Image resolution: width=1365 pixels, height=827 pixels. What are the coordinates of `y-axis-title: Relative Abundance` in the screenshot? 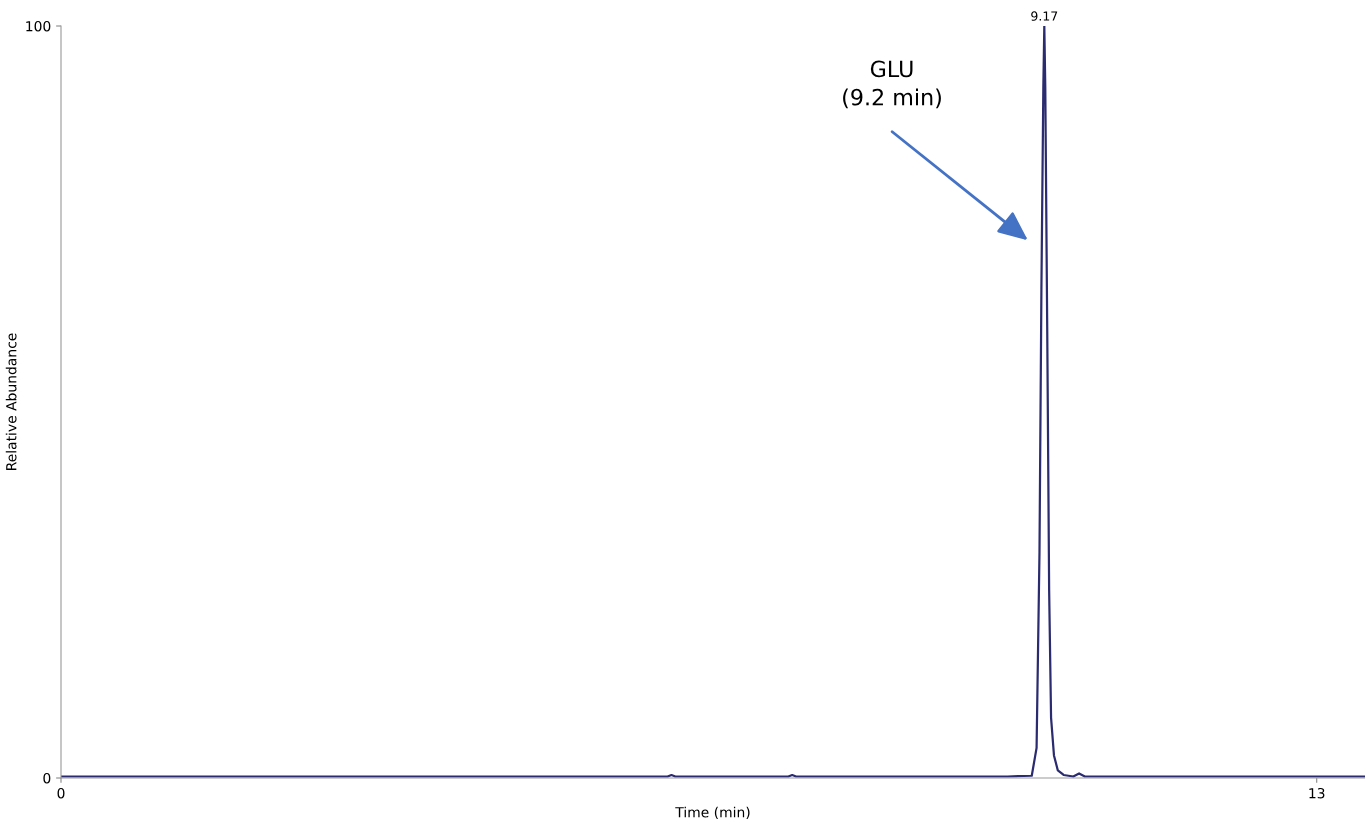 It's located at (11, 401).